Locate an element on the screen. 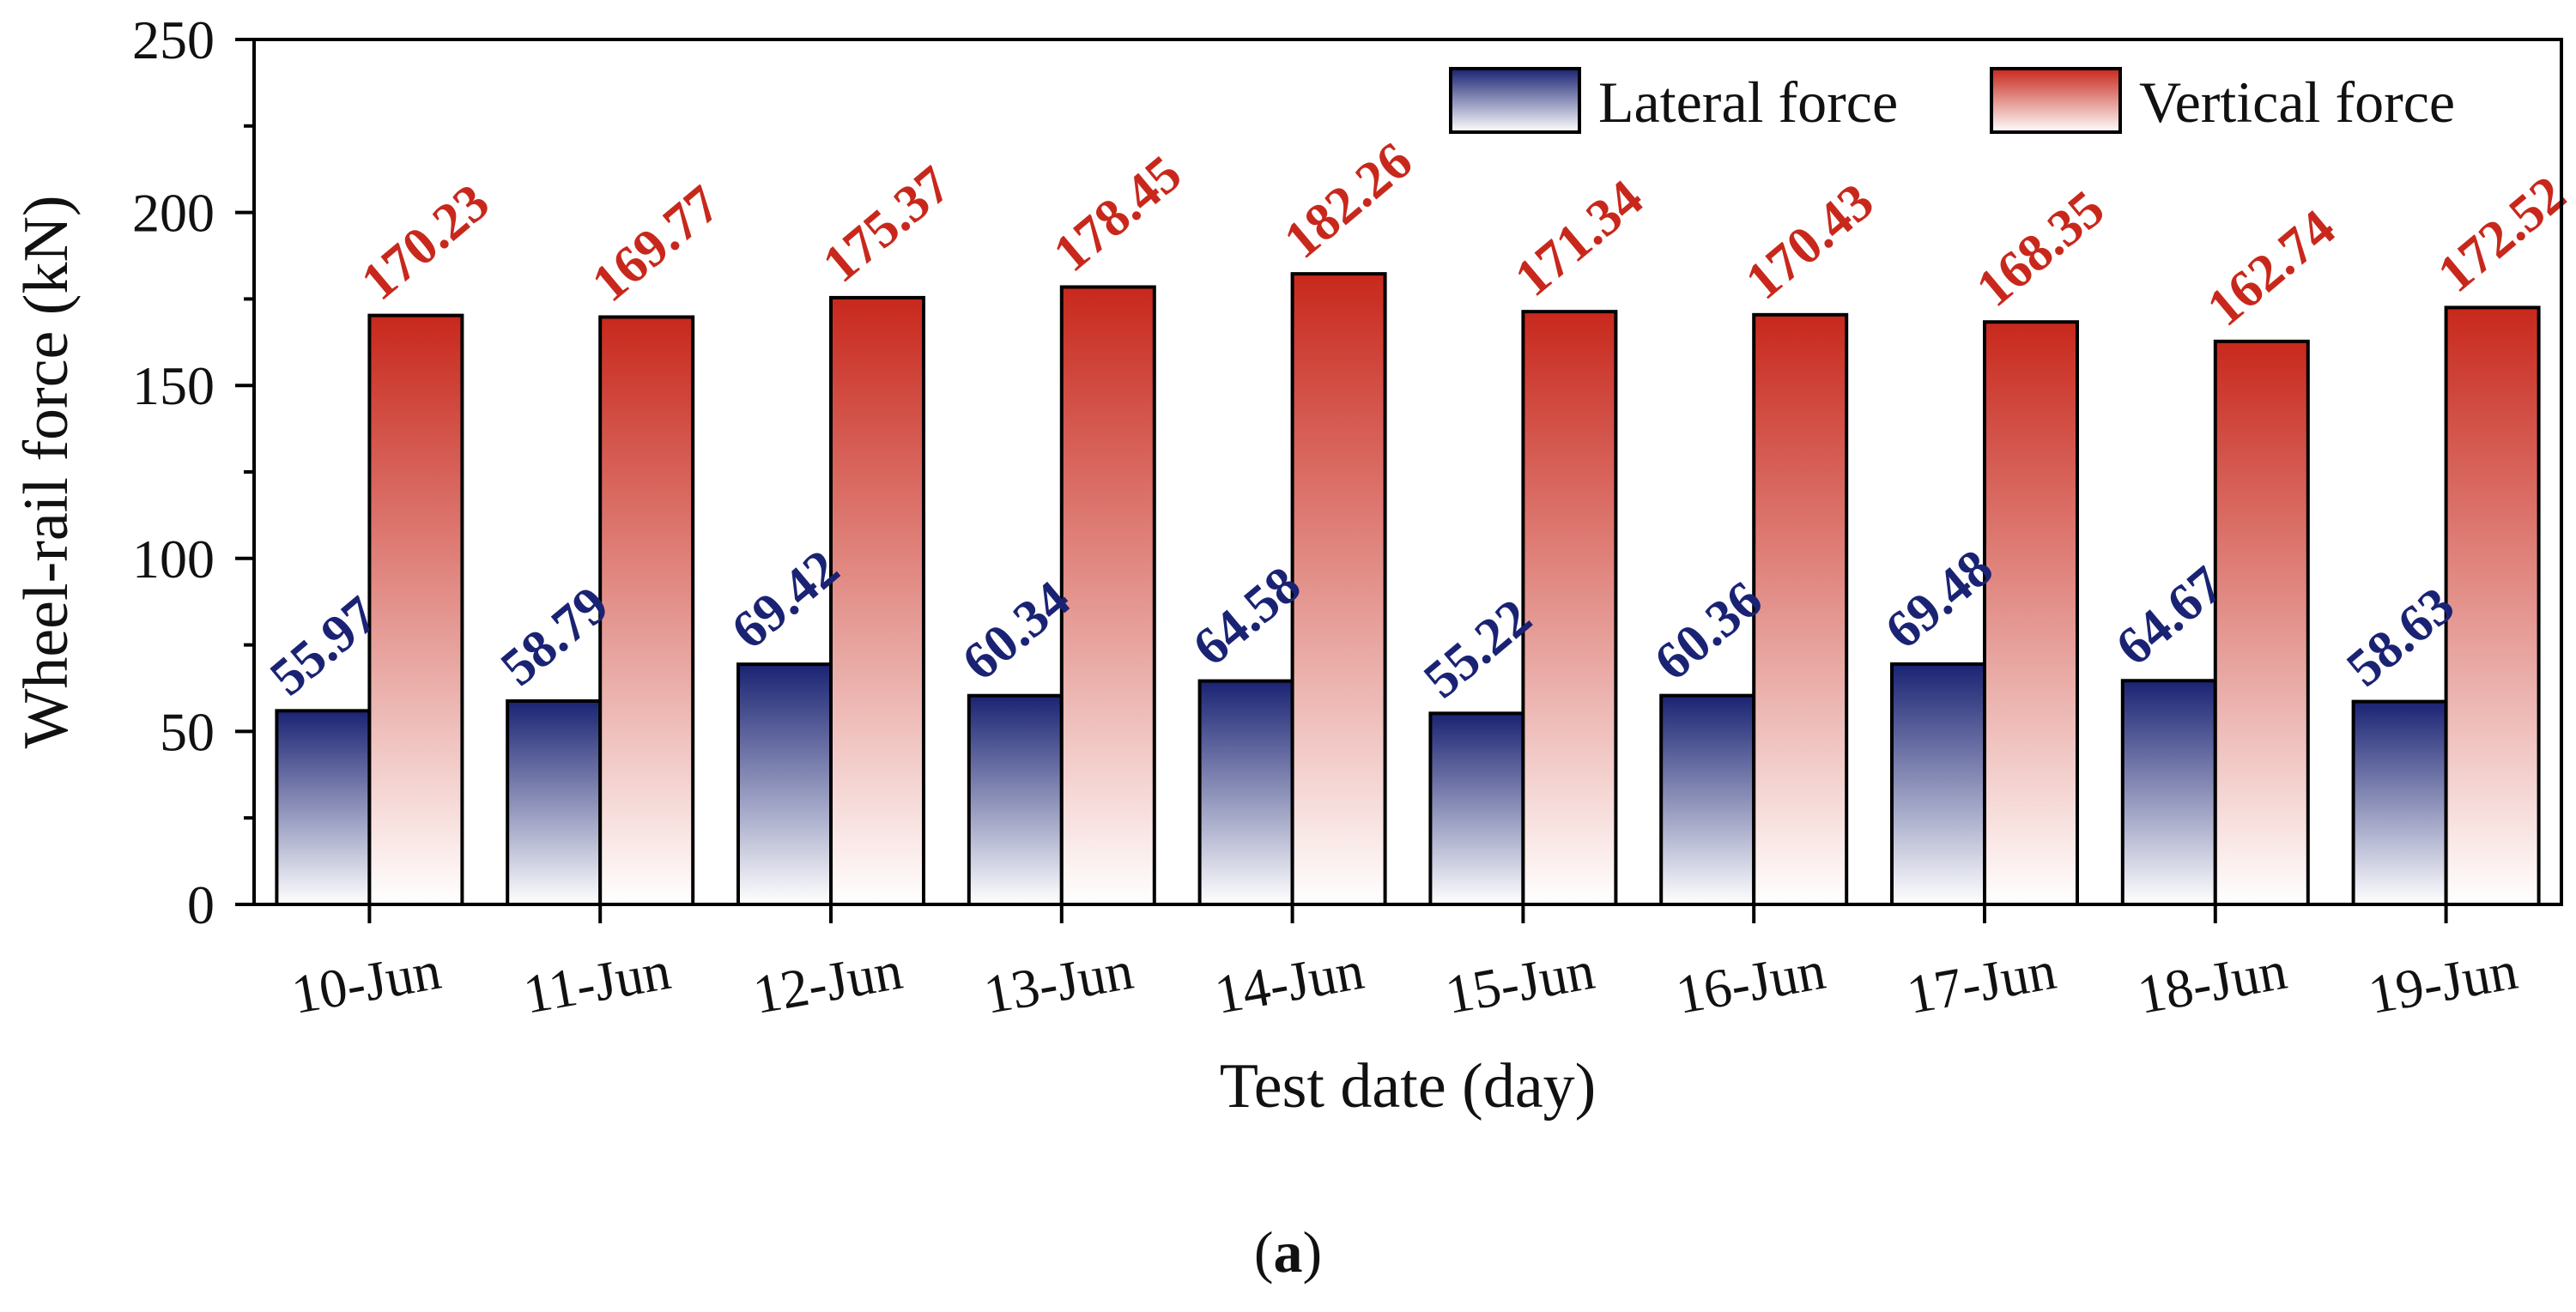 Image resolution: width=2576 pixels, height=1312 pixels. legend-swatch-lateral is located at coordinates (1515, 100).